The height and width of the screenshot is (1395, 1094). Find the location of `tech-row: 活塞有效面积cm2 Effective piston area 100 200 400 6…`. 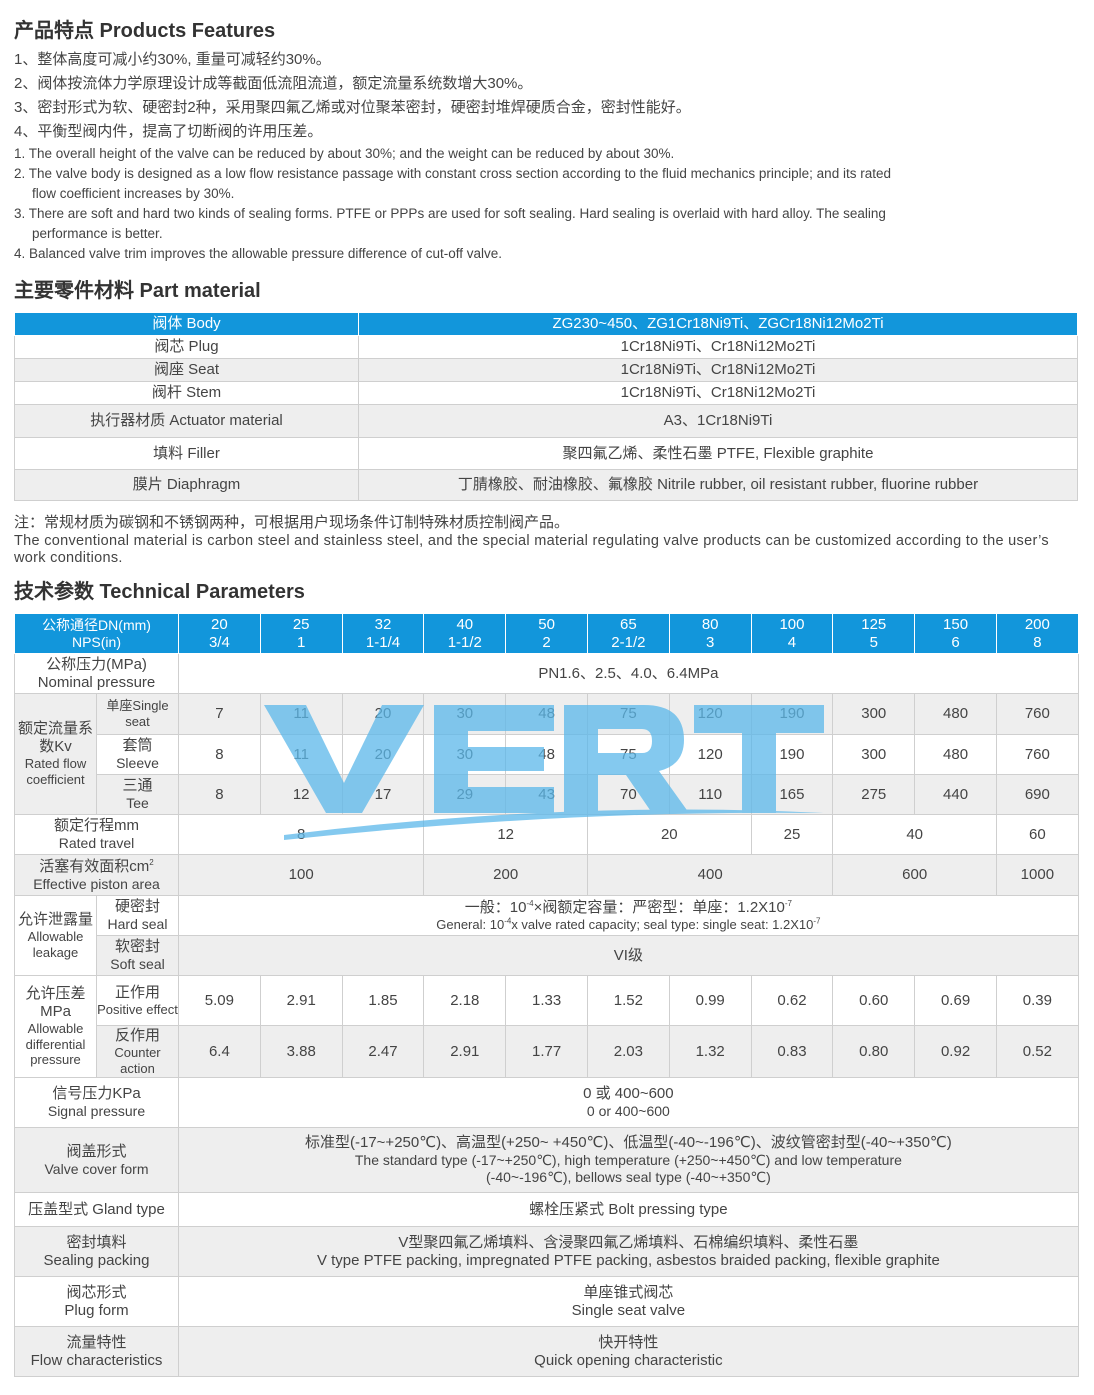

tech-row: 活塞有效面积cm2 Effective piston area 100 200 400 6… is located at coordinates (546, 875).